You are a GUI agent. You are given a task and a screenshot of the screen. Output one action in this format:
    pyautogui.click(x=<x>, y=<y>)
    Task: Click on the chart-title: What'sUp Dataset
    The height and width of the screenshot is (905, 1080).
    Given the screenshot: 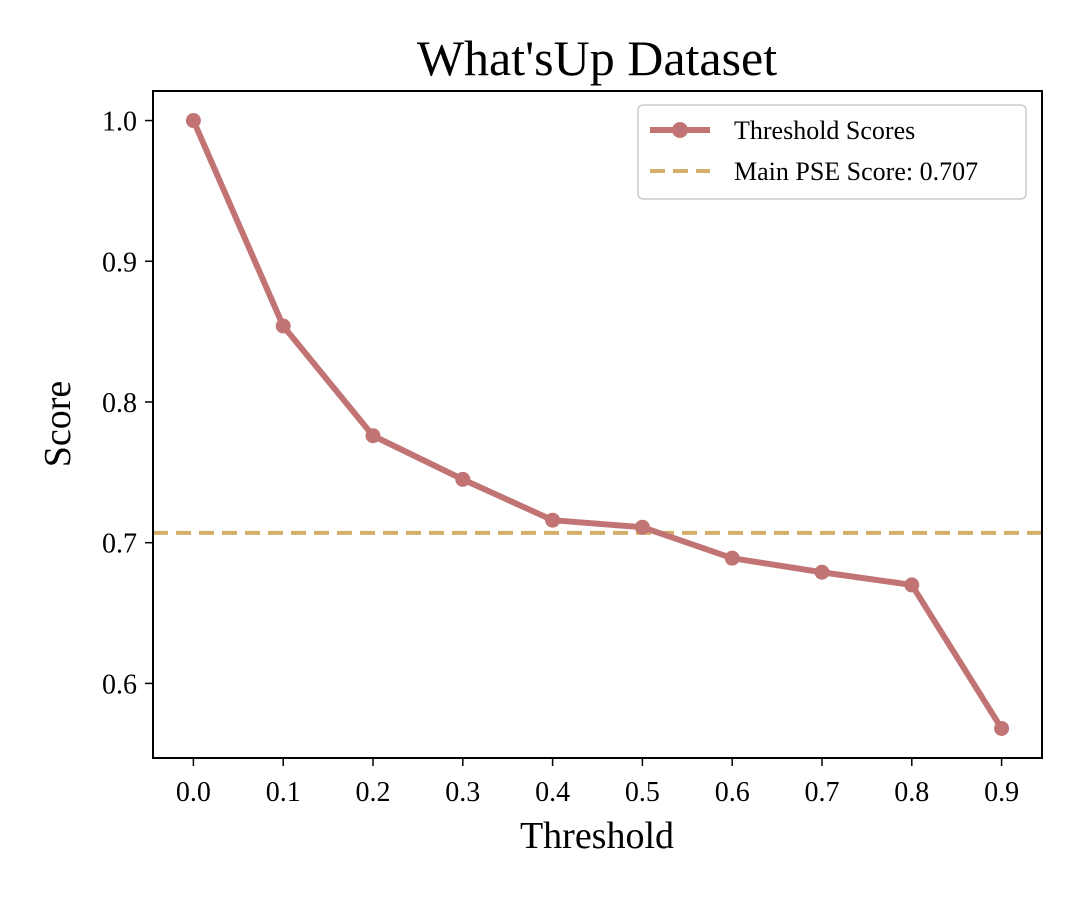 What is the action you would take?
    pyautogui.click(x=597, y=58)
    